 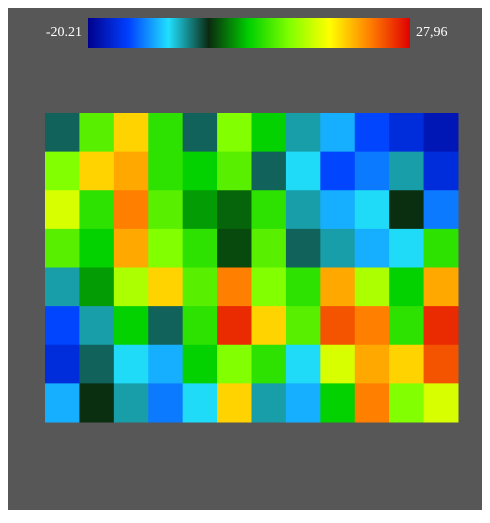 What do you see at coordinates (249, 33) in the screenshot?
I see `colorbar` at bounding box center [249, 33].